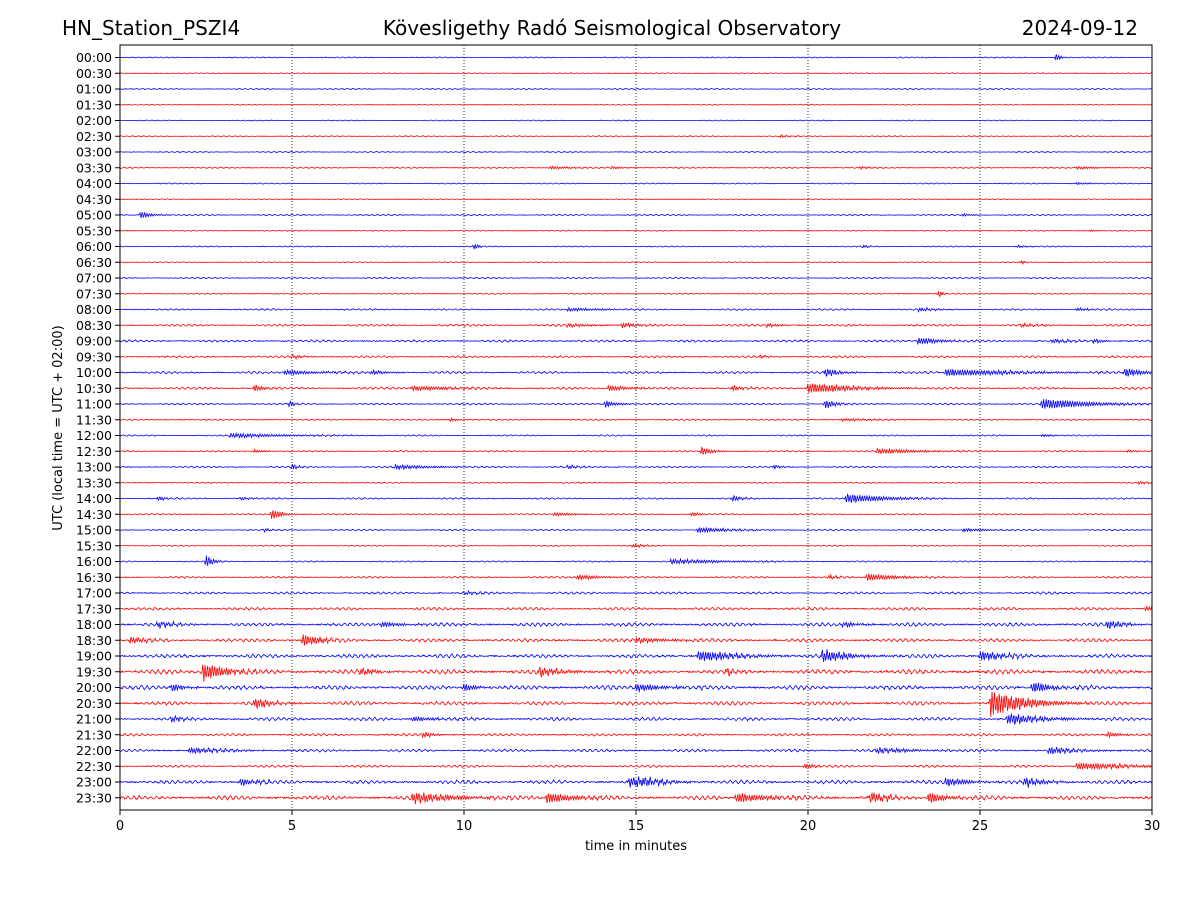 The image size is (1200, 900). What do you see at coordinates (94, 152) in the screenshot?
I see `row-label-0300: 03:00` at bounding box center [94, 152].